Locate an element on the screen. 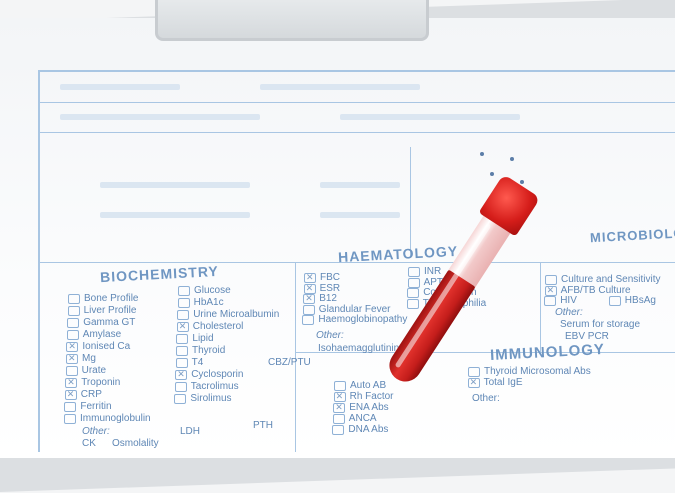  checkbox-label: ENA Abs is located at coordinates (369, 407).